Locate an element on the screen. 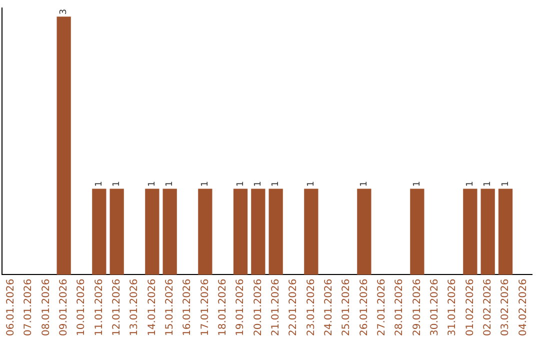 This screenshot has width=540, height=340. x-tick-label: 14.01.2026 is located at coordinates (152, 307).